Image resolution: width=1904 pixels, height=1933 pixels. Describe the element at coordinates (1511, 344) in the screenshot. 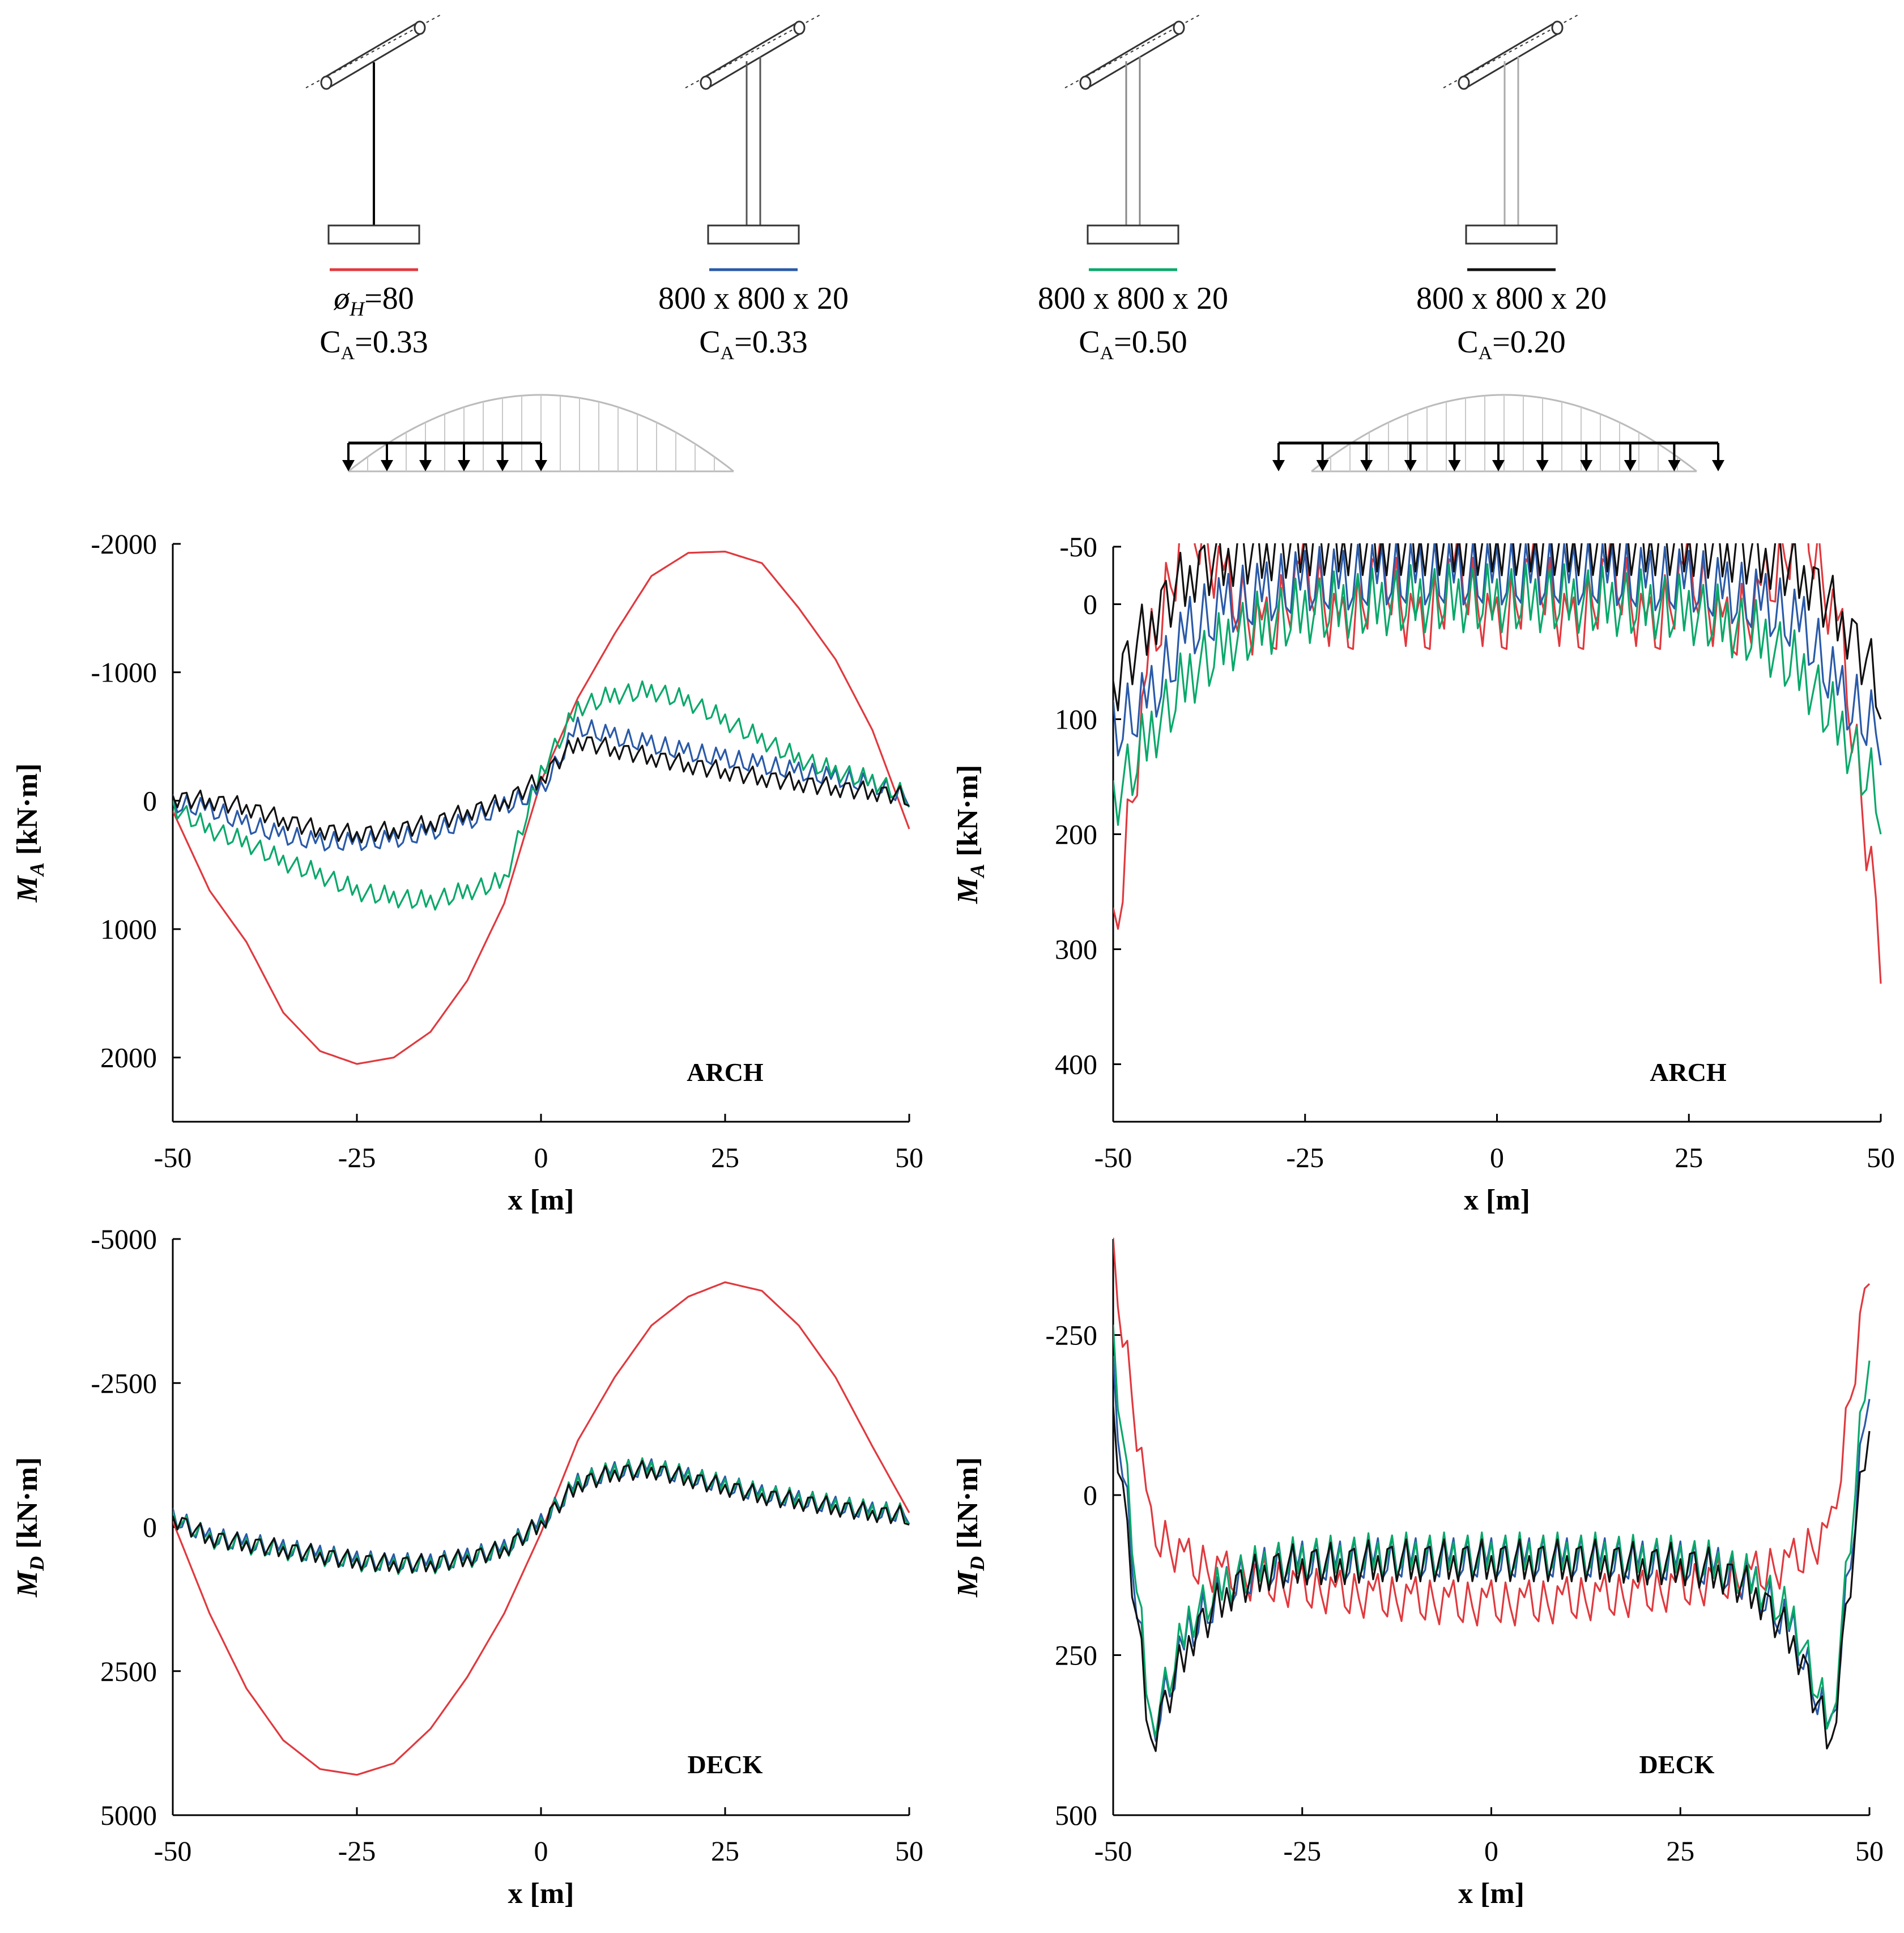

I see `legend-ca-label: CA=0.20` at that location.